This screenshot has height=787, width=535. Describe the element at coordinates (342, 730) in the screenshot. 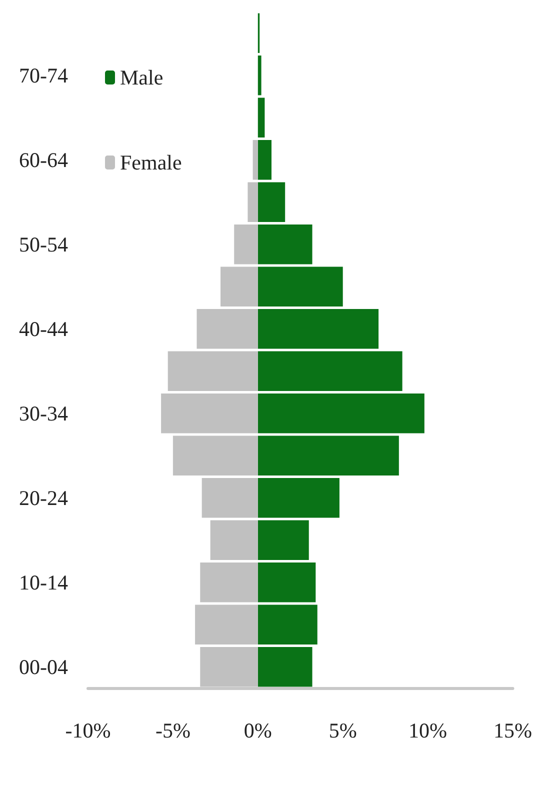

I see `x-tick-label: 5%` at that location.